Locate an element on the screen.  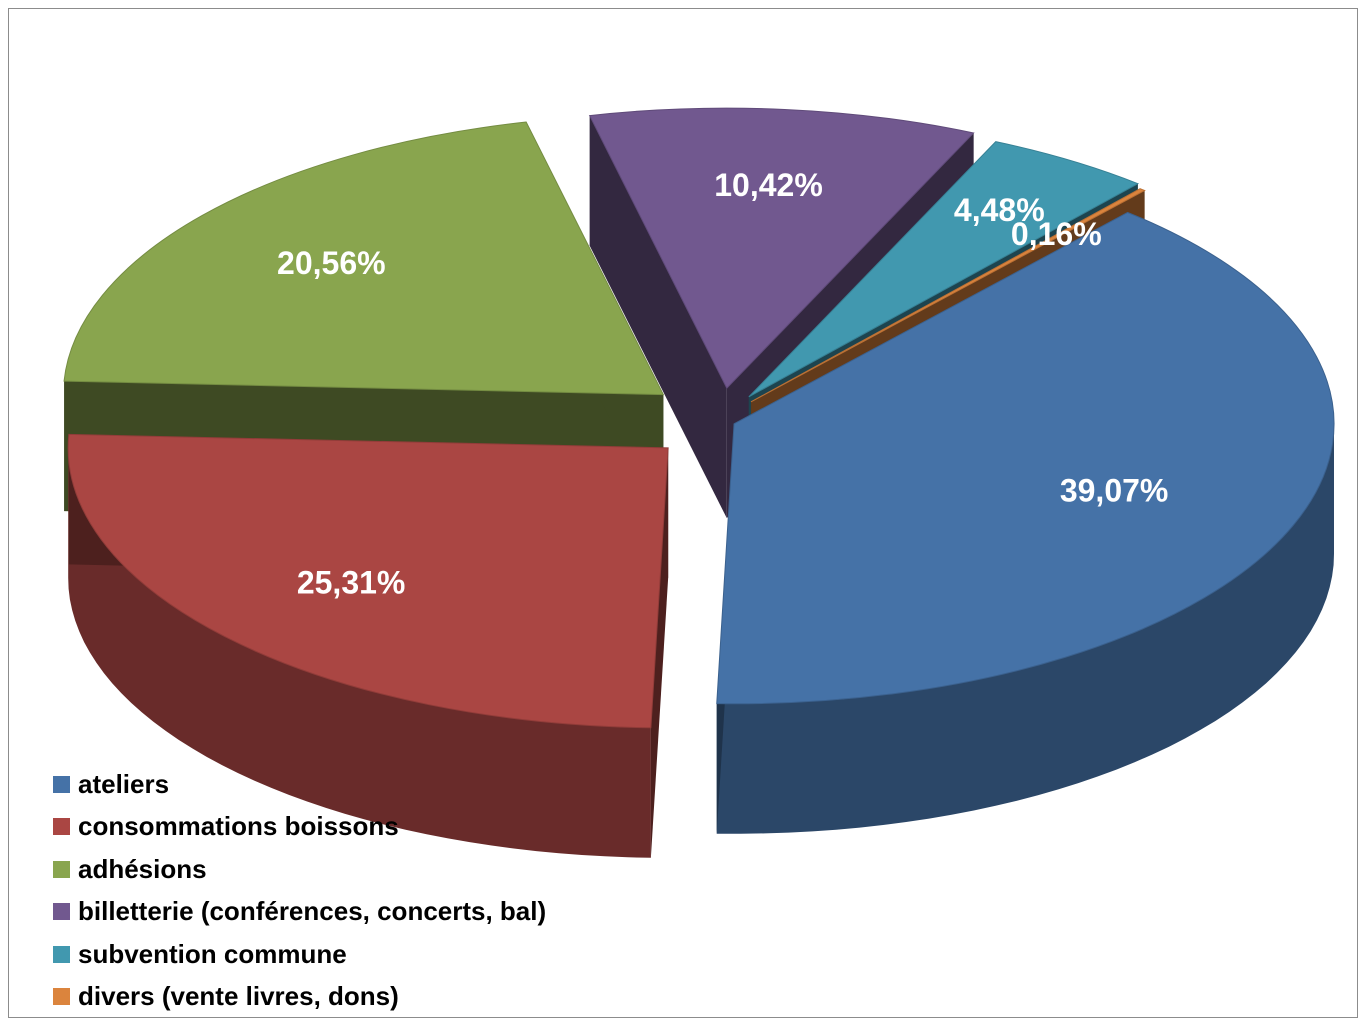
legend-label-ateliers: ateliers is located at coordinates (123, 784).